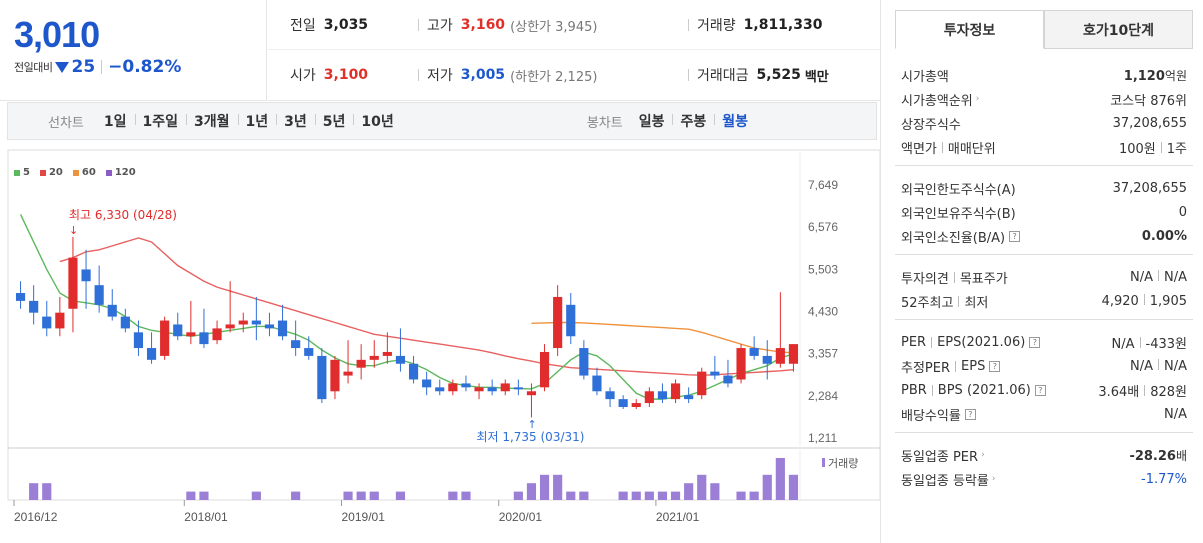  Describe the element at coordinates (678, 517) in the screenshot. I see `x-tick-label: 2021/01` at that location.